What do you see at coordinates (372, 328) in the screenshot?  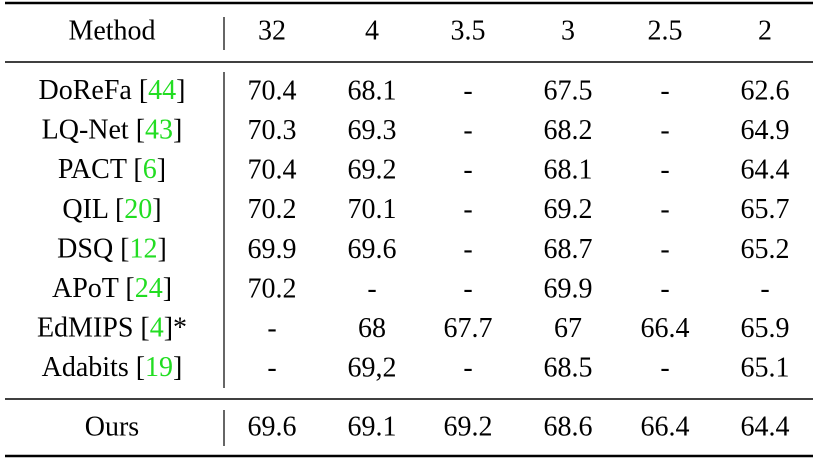 I see `accuracy-cell: 68` at bounding box center [372, 328].